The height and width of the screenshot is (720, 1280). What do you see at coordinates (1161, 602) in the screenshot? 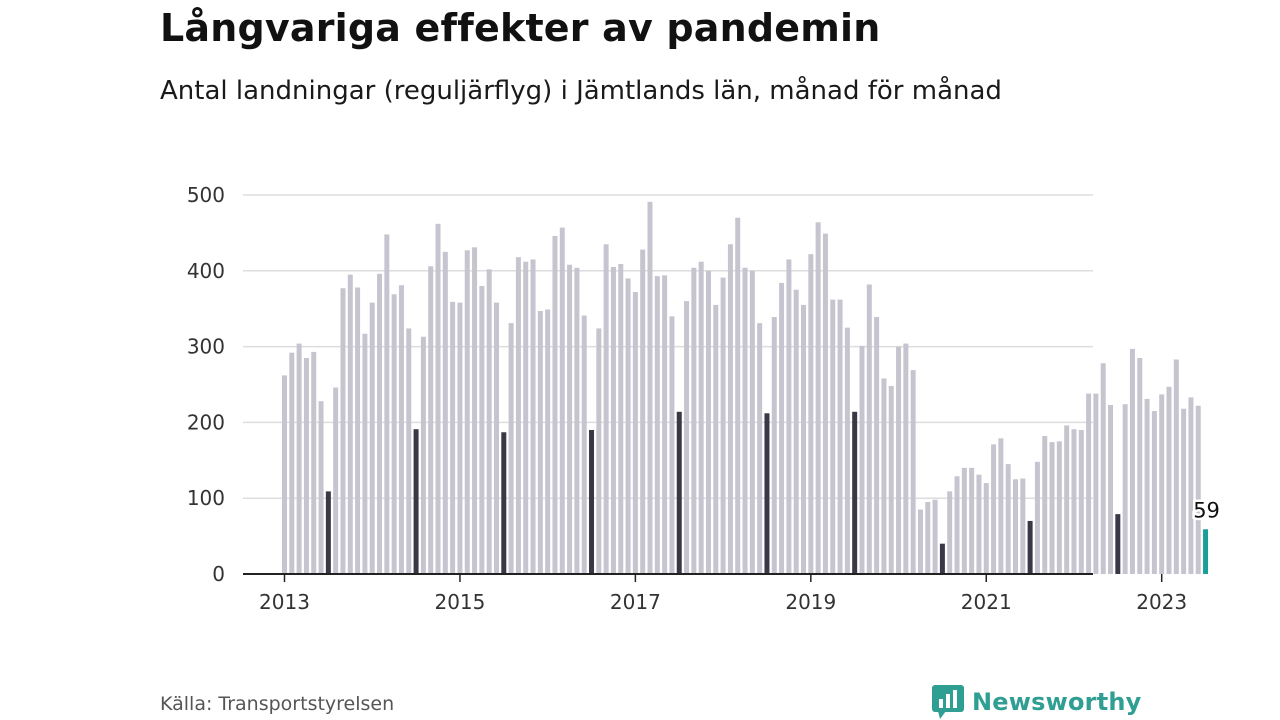
I see `x-tick-label-2023: 2023` at bounding box center [1161, 602].